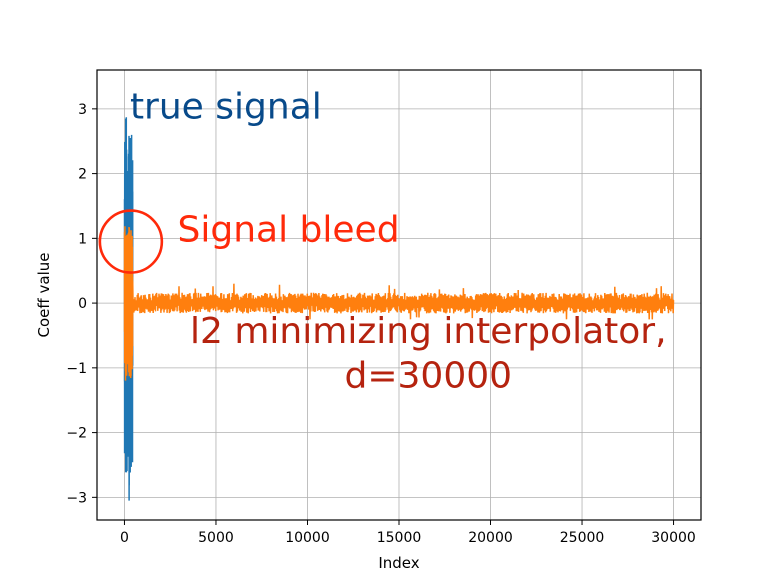 The height and width of the screenshot is (584, 779). I want to click on y-tick-label: 2, so click(82, 175).